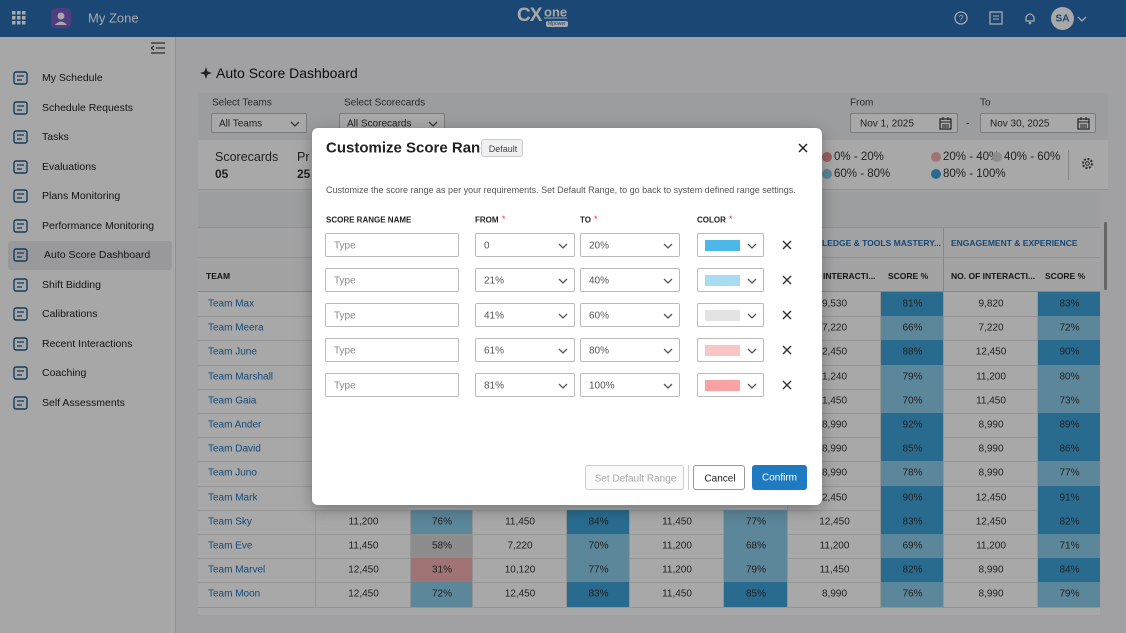  What do you see at coordinates (232, 473) in the screenshot?
I see `team-name: Team Juno` at bounding box center [232, 473].